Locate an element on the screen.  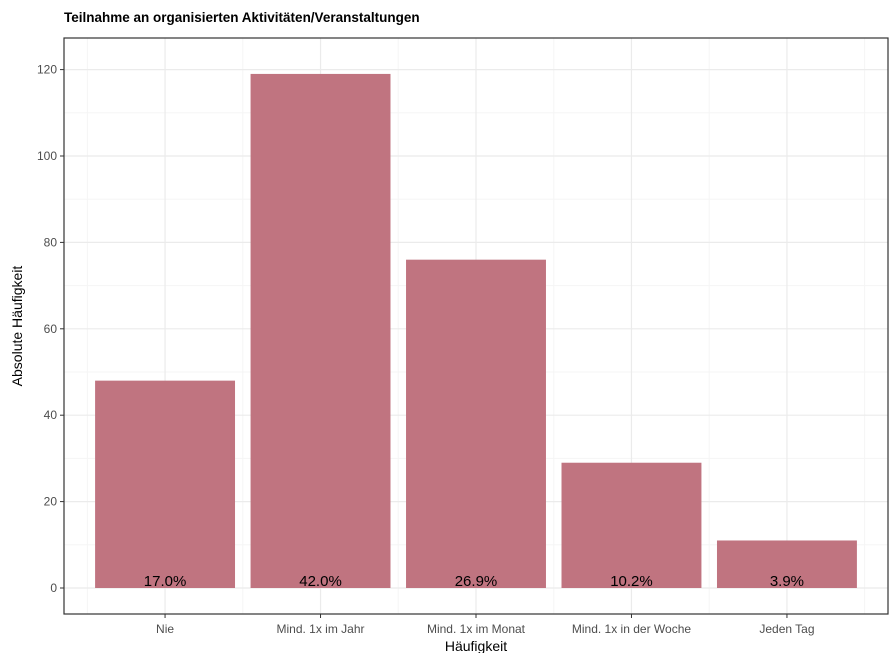
x-tick-label: Mind. 1x im Monat is located at coordinates (476, 629).